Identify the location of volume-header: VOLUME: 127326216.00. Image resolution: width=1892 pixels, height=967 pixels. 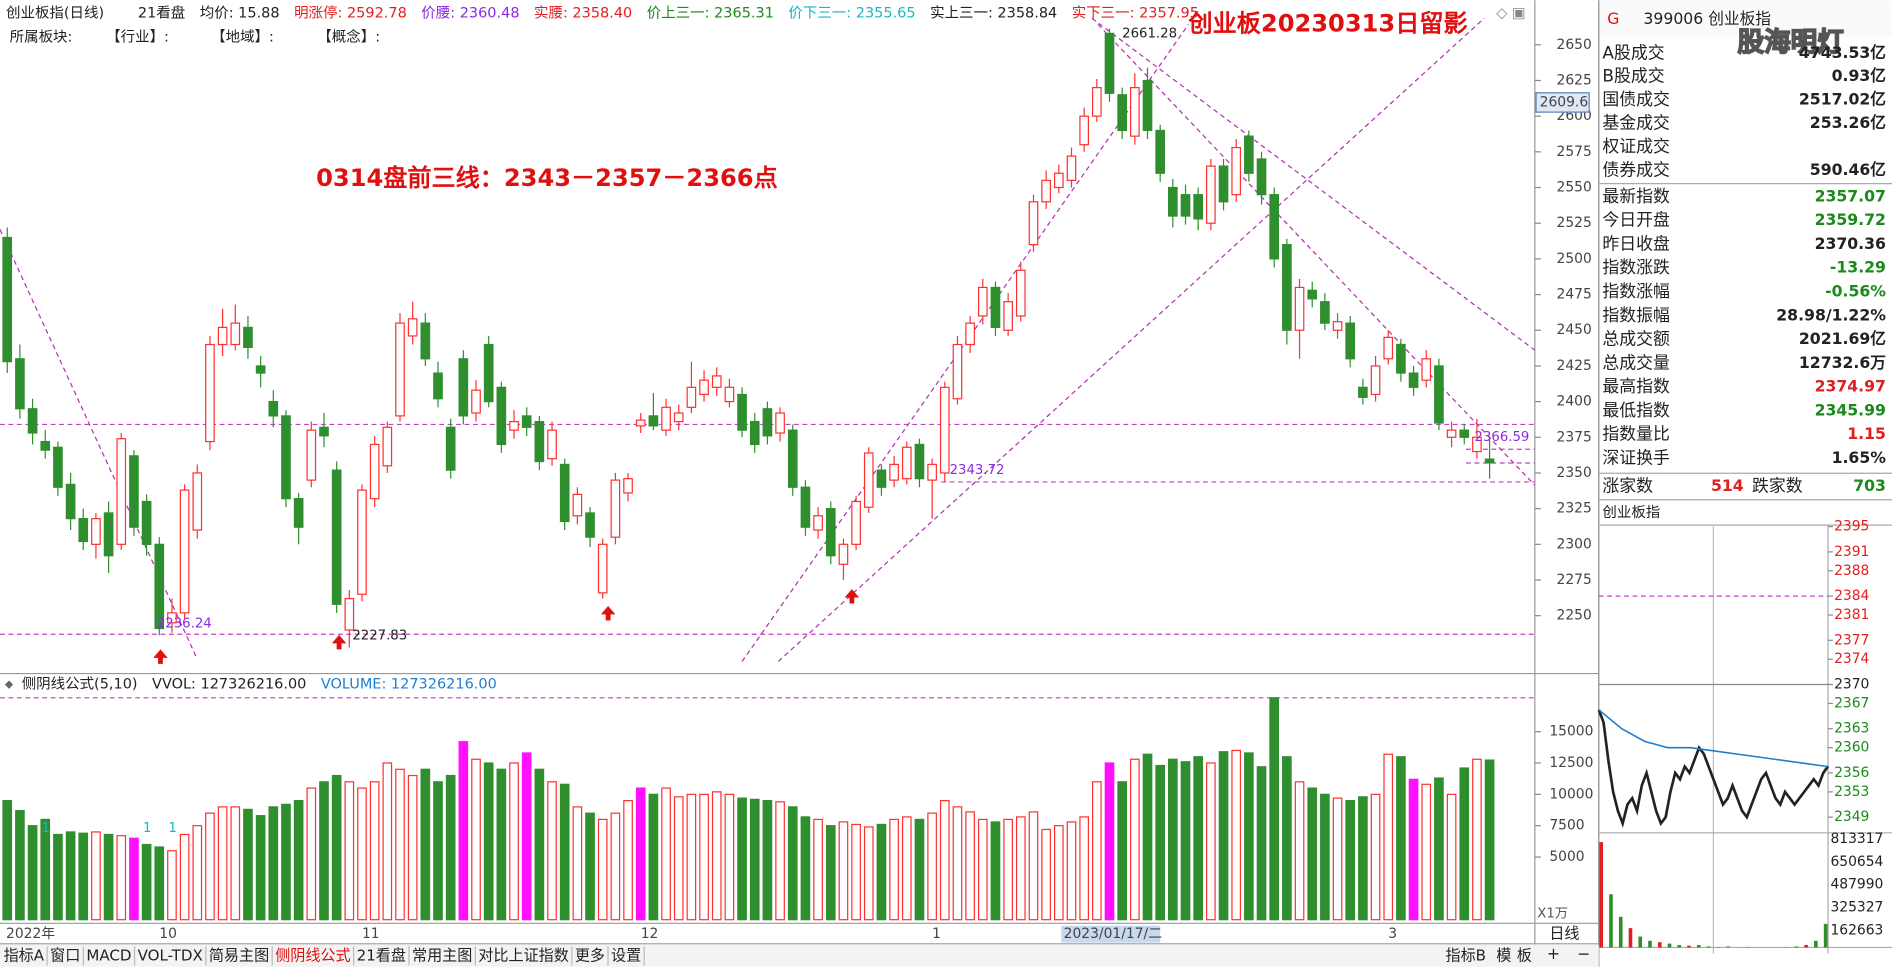
(409, 684).